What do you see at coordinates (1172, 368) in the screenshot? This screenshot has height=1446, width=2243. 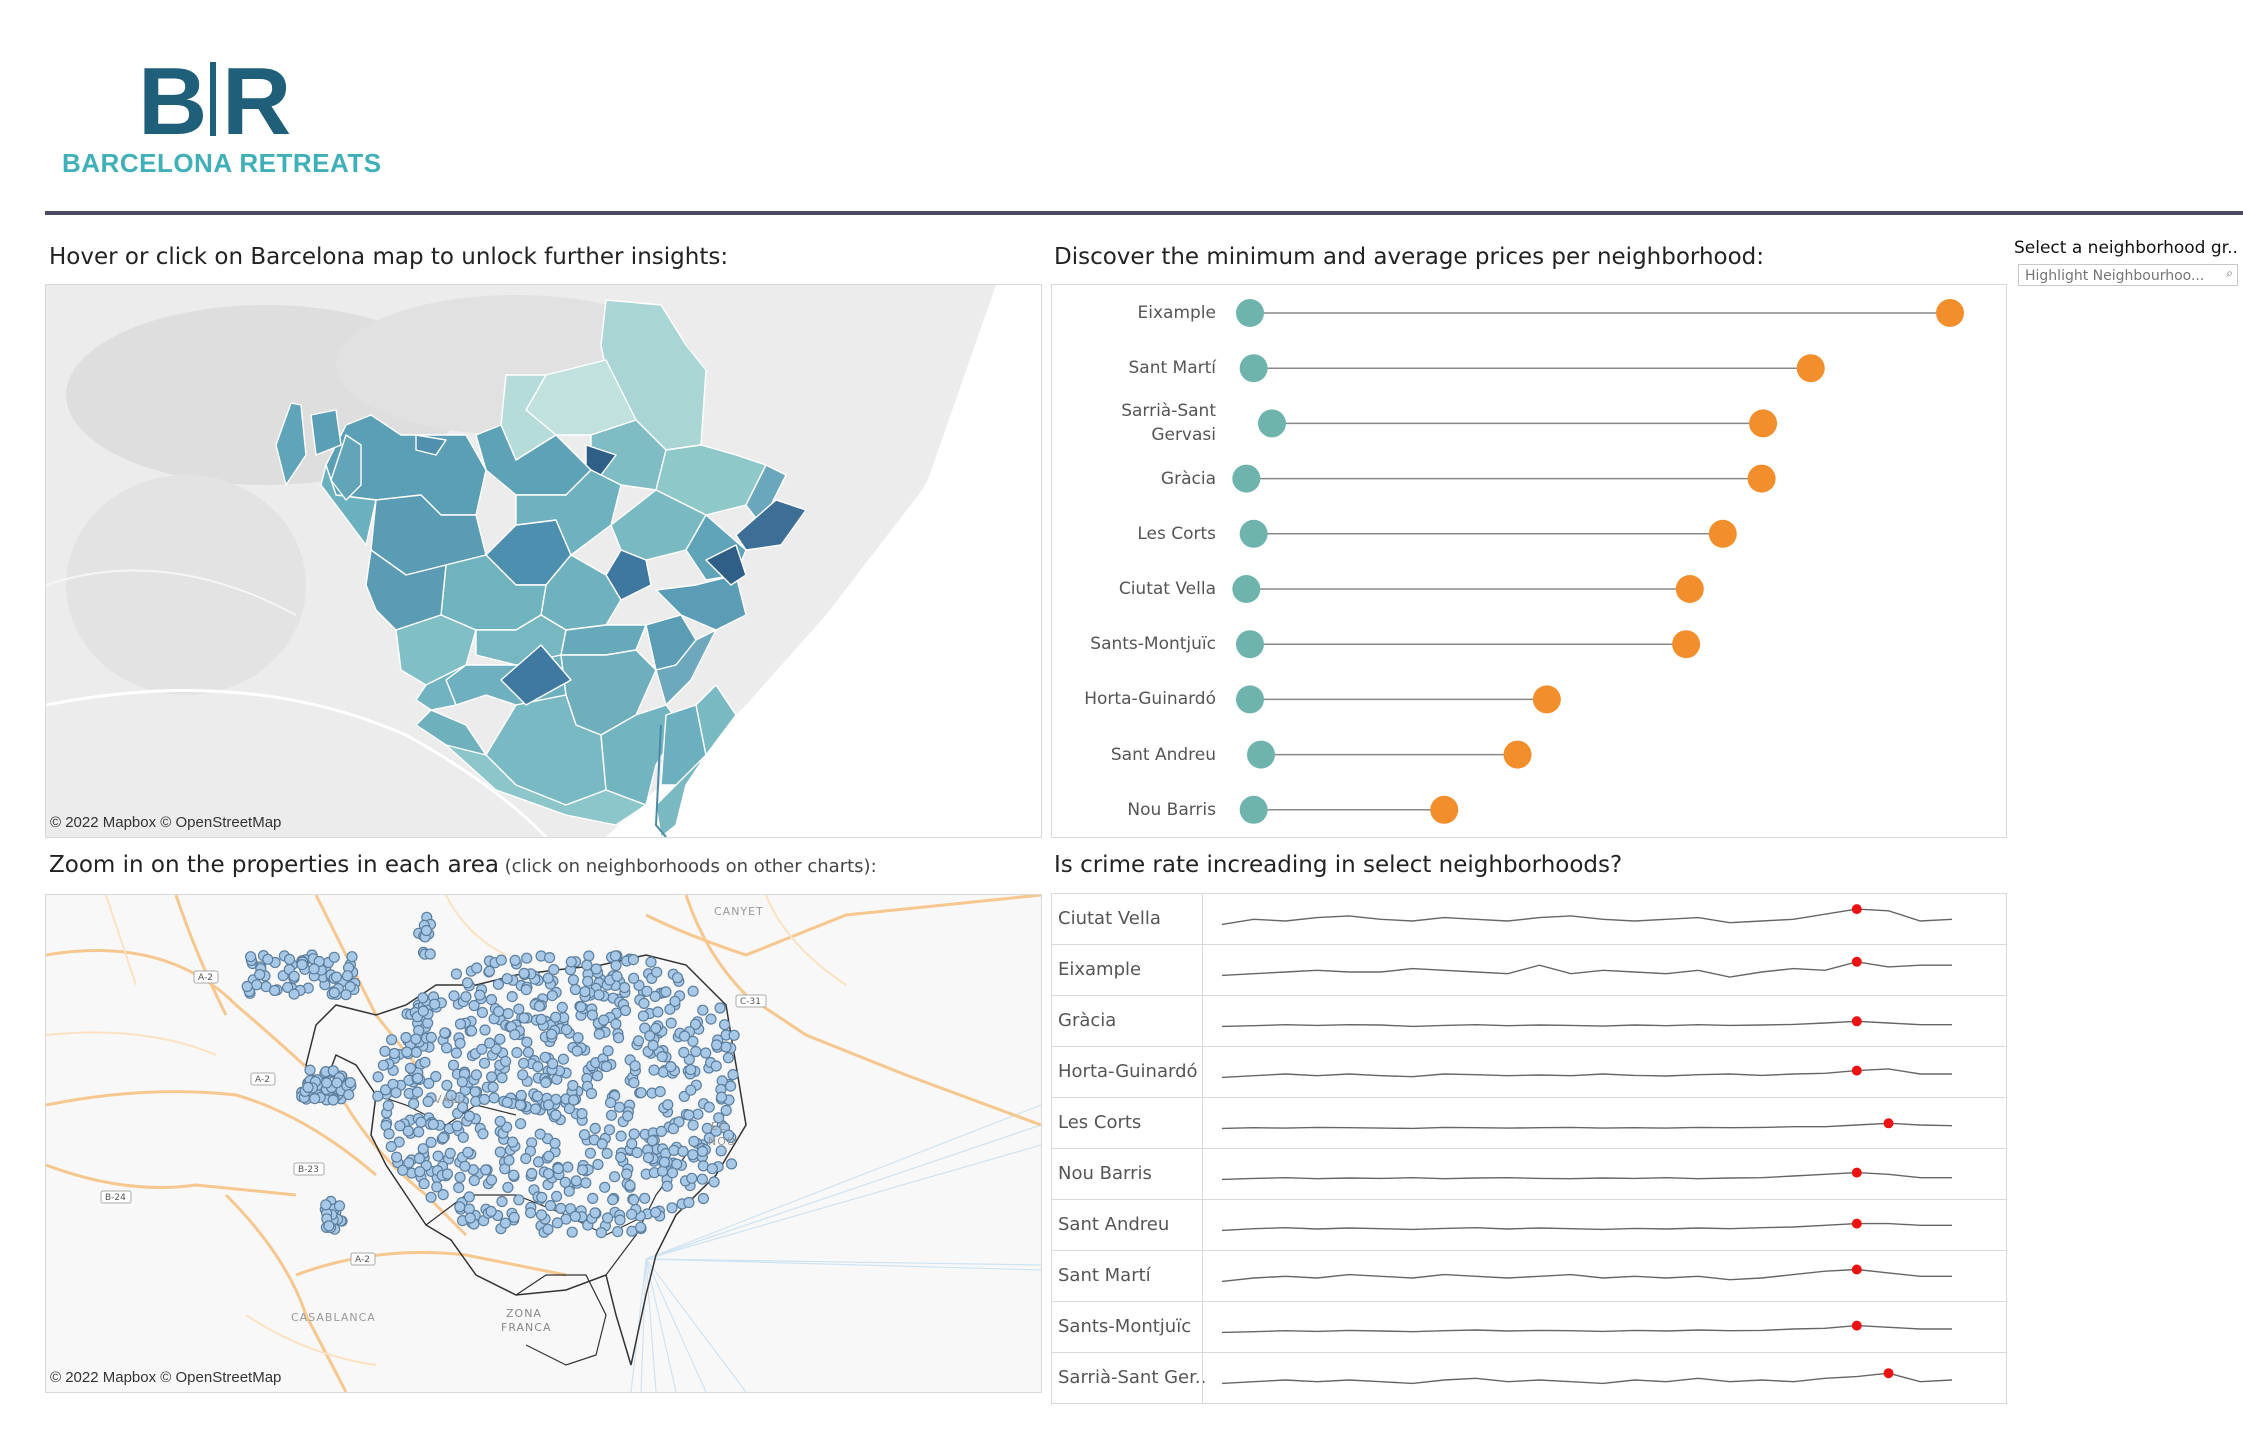 I see `lollipop-row-label: Sant Martí` at bounding box center [1172, 368].